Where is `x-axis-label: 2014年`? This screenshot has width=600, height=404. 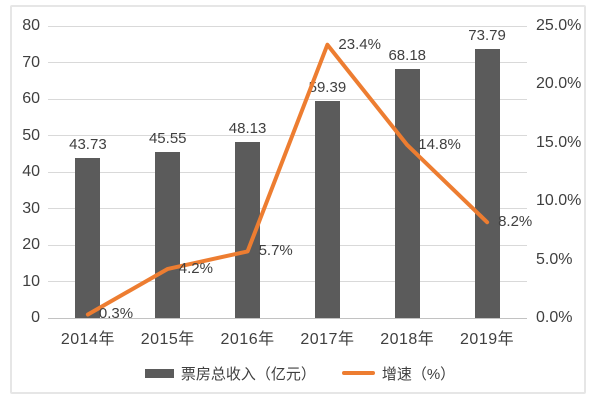
x-axis-label: 2014年 is located at coordinates (87, 339).